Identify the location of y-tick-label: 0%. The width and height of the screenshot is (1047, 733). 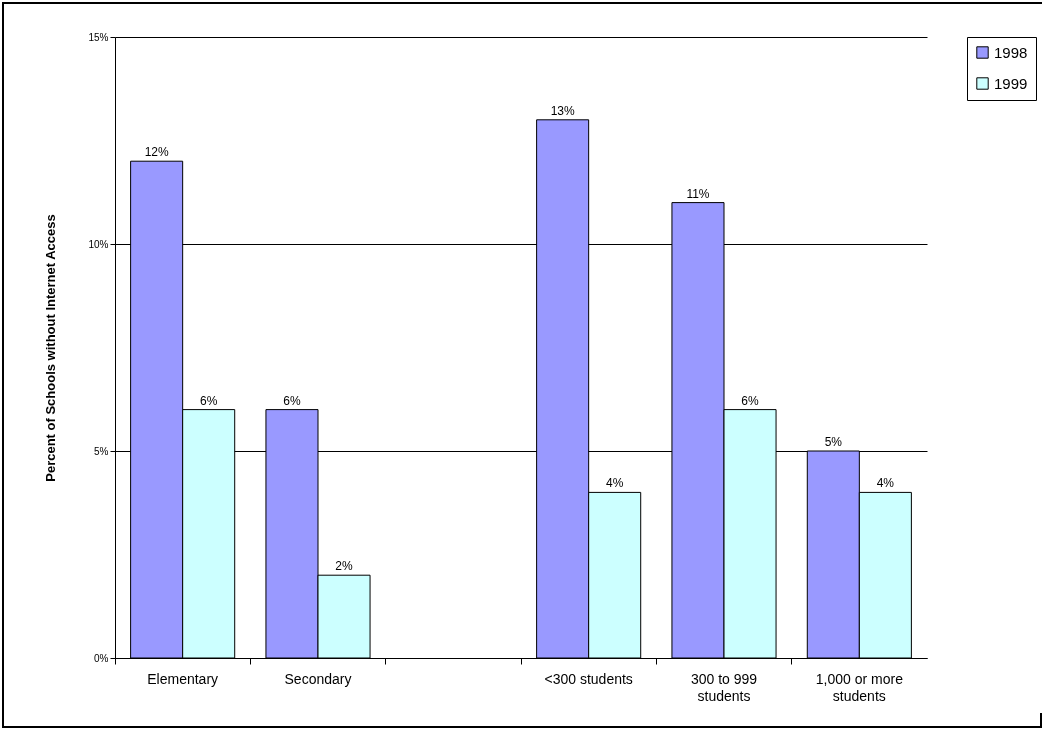
(101, 658).